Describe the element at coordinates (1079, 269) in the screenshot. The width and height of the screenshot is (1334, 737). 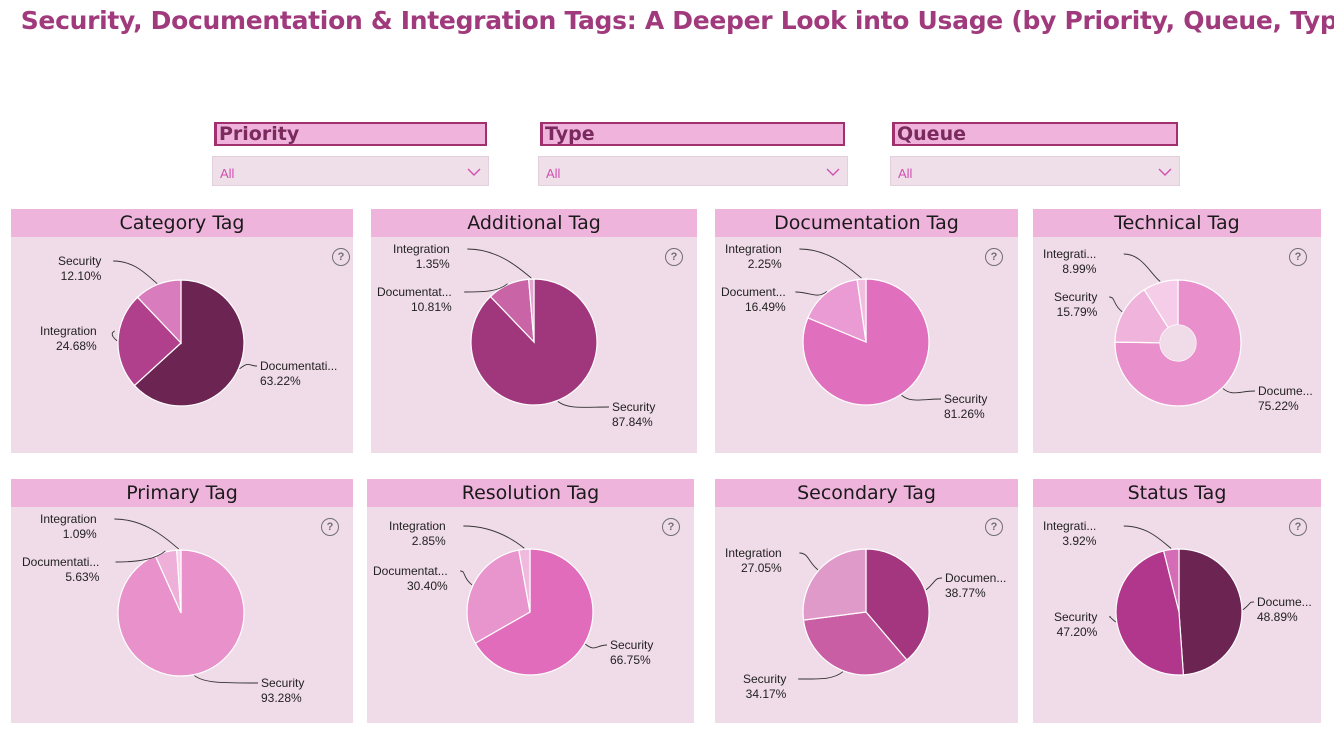
I see `slice-percent: 8.99%` at that location.